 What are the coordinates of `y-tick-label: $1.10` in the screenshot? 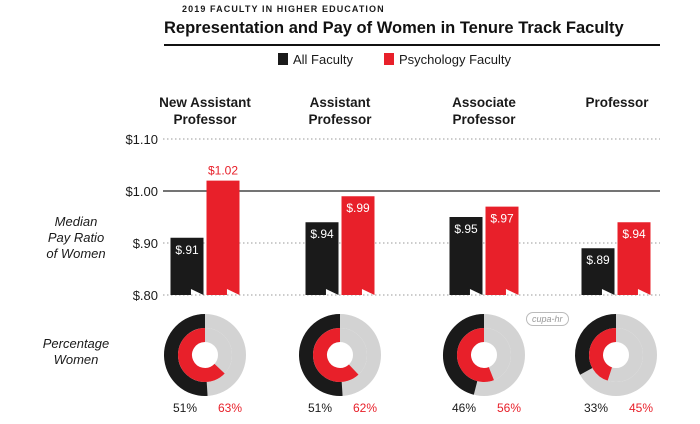 It's located at (141, 139).